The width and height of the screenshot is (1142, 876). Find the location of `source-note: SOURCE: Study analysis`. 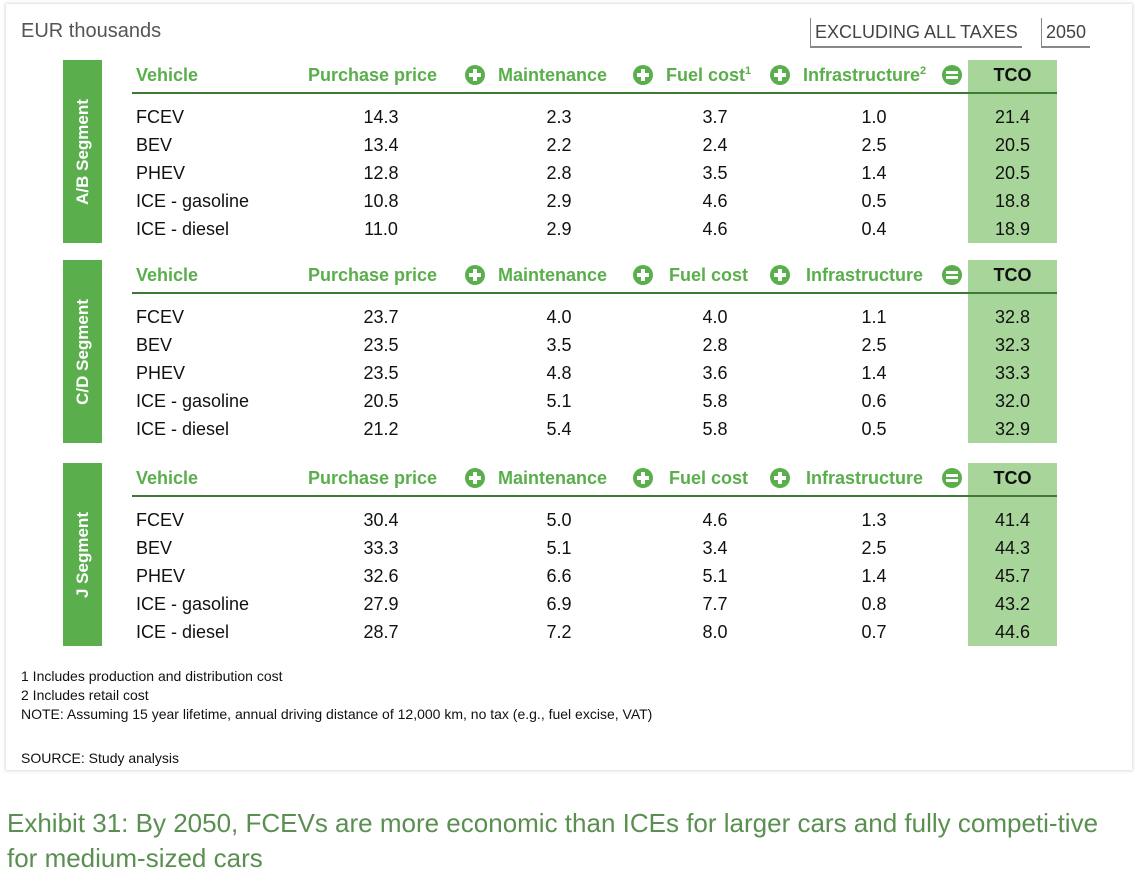

source-note: SOURCE: Study analysis is located at coordinates (100, 758).